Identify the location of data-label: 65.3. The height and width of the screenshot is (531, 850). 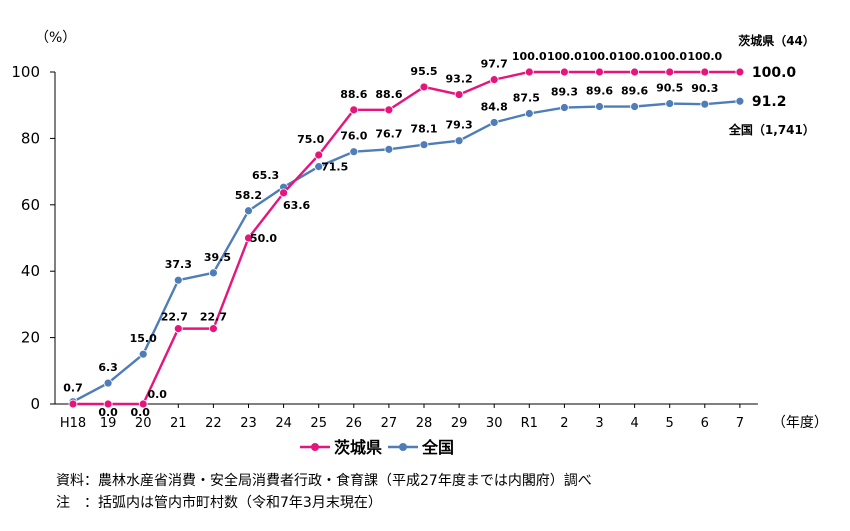
(265, 175).